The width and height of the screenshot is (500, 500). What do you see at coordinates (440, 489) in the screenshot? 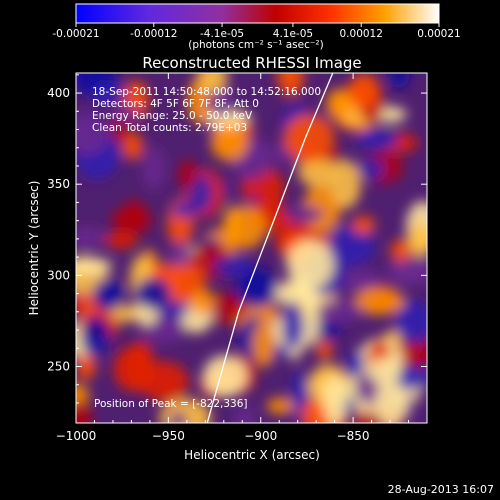
I see `footer-timestamp: 28-Aug-2013 16:07` at bounding box center [440, 489].